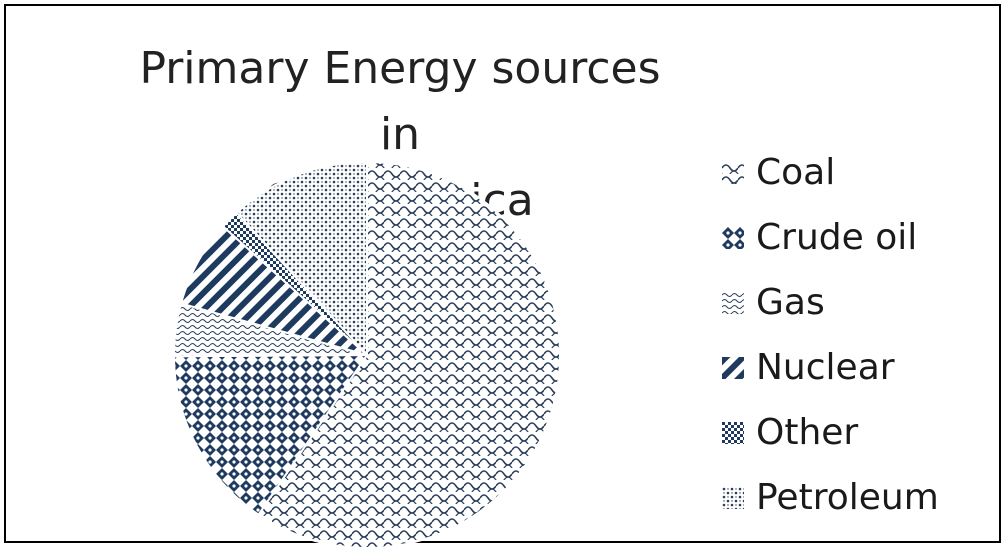 The height and width of the screenshot is (547, 1007). What do you see at coordinates (733, 367) in the screenshot?
I see `legend-swatch-nuclear` at bounding box center [733, 367].